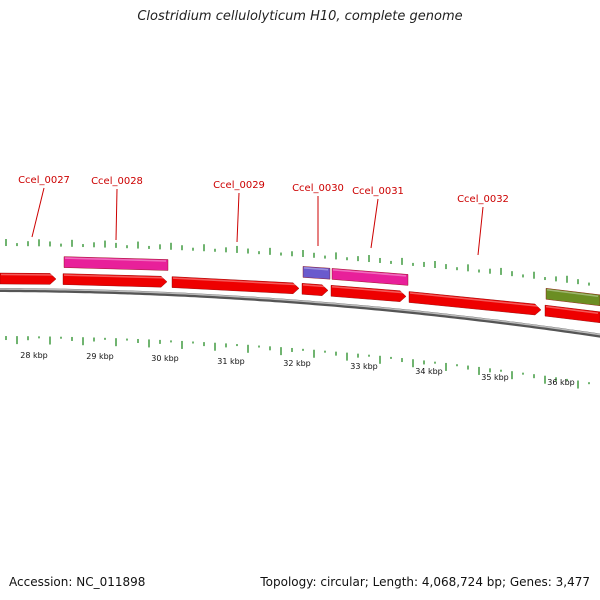  I want to click on gene-label-text: Ccel_0031, so click(378, 191).